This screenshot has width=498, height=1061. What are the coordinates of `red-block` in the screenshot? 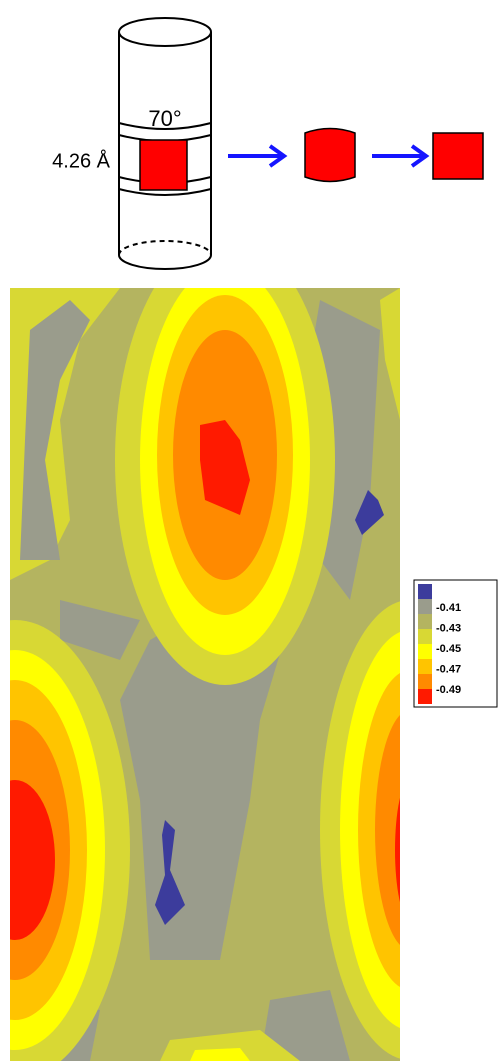 It's located at (163, 165).